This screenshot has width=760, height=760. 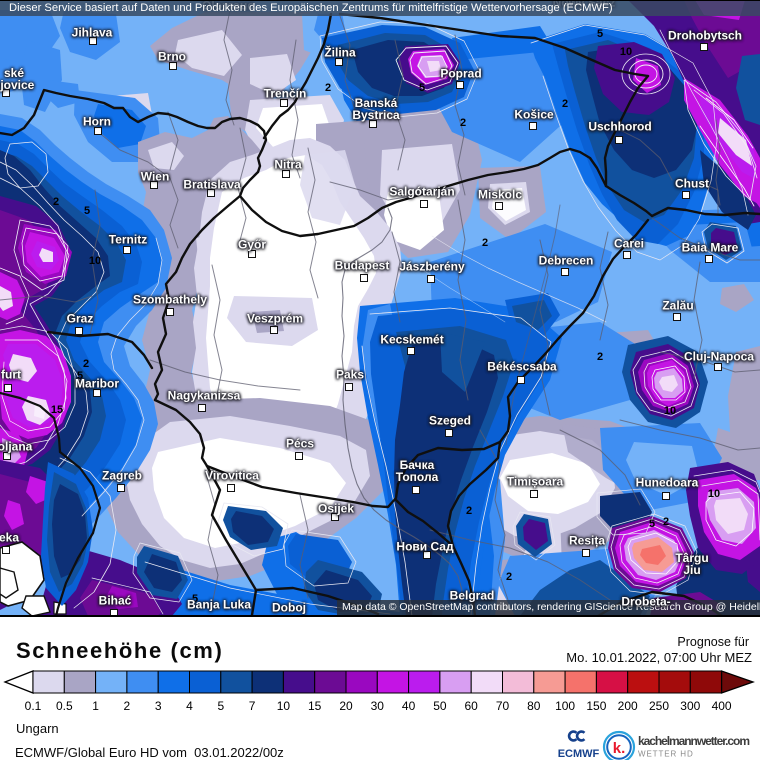 I want to click on svg-text: k., so click(x=619, y=748).